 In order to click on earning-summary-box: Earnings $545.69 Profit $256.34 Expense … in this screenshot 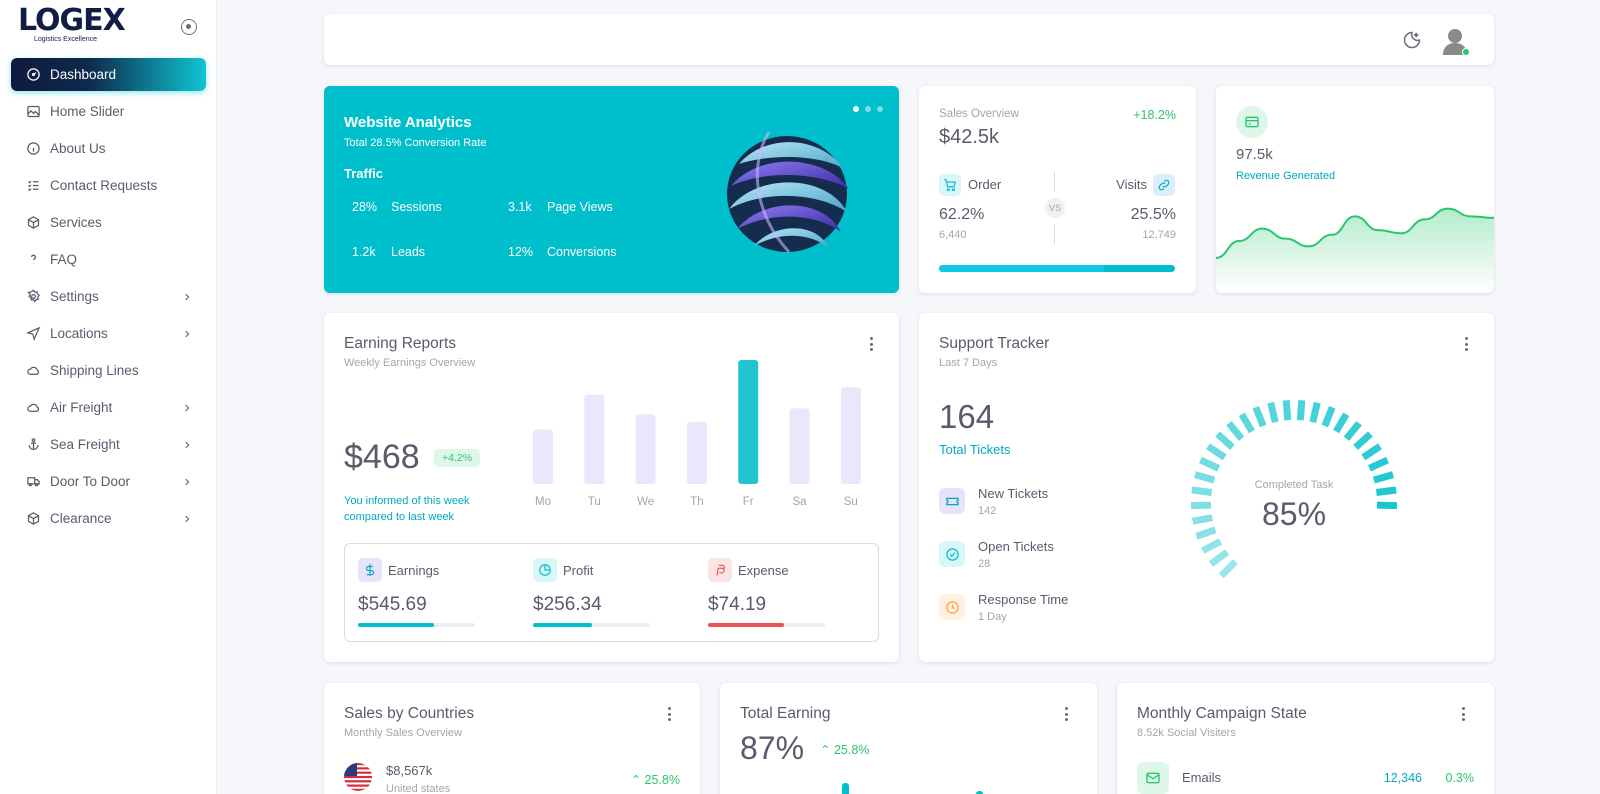, I will do `click(611, 592)`.